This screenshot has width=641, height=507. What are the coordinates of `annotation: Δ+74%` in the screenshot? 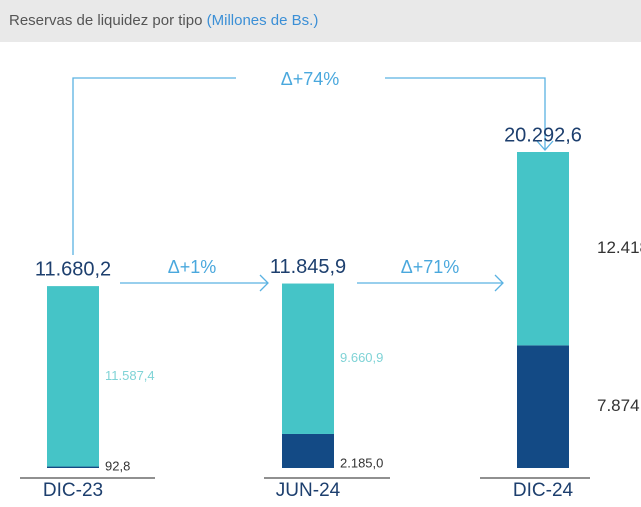 It's located at (310, 79).